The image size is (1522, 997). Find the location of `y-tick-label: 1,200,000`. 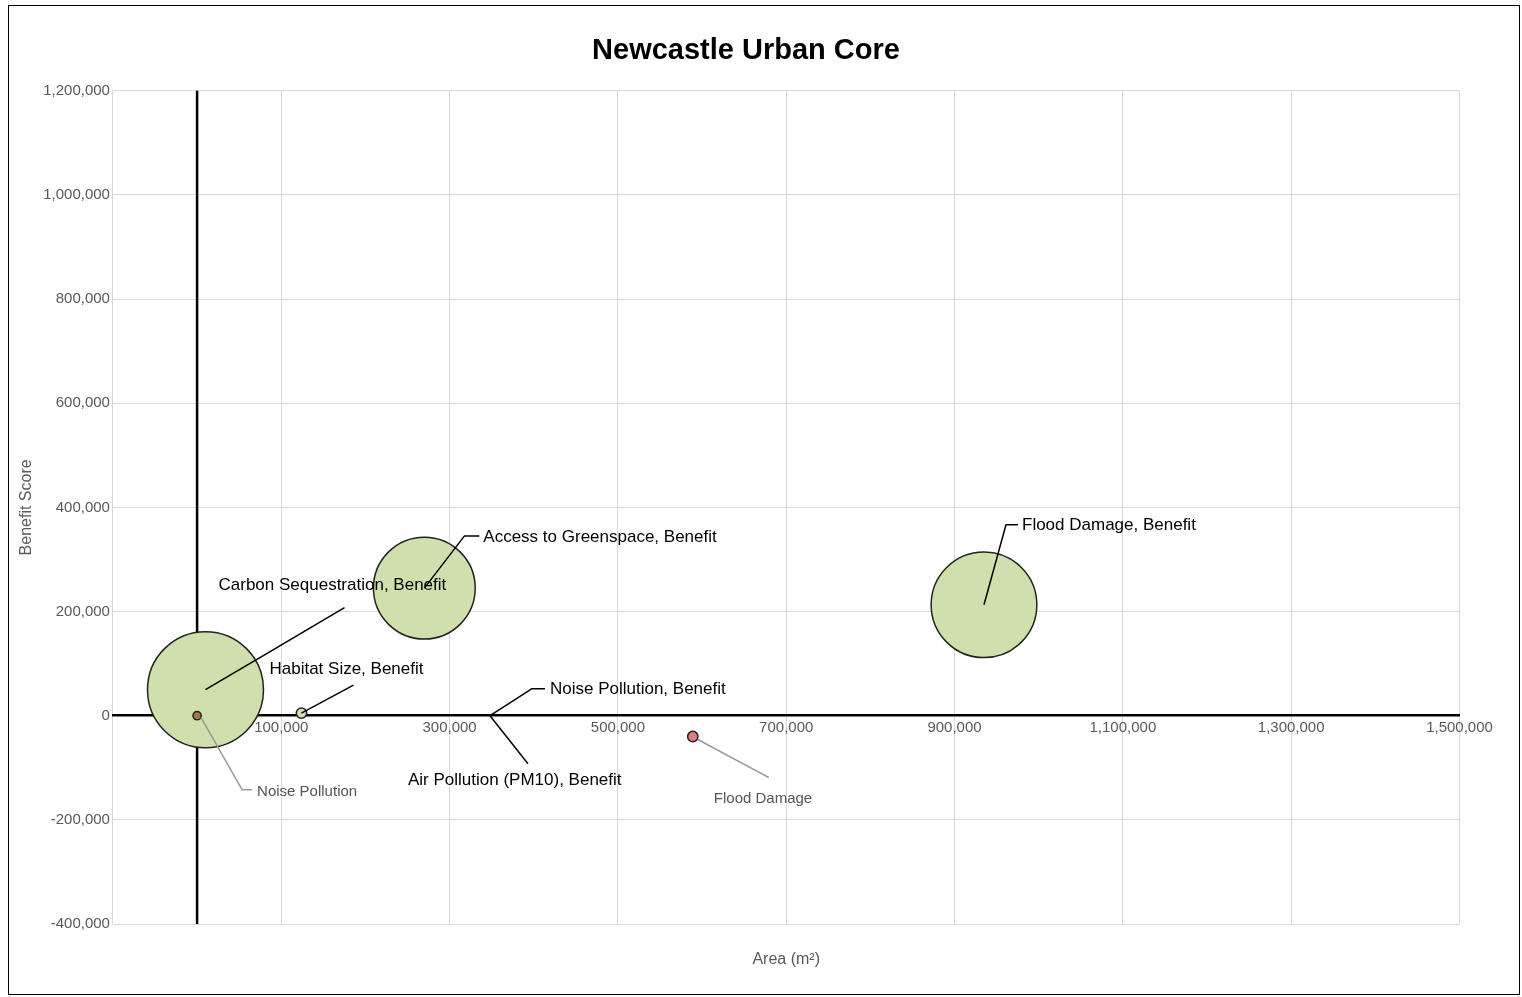

y-tick-label: 1,200,000 is located at coordinates (76, 89).